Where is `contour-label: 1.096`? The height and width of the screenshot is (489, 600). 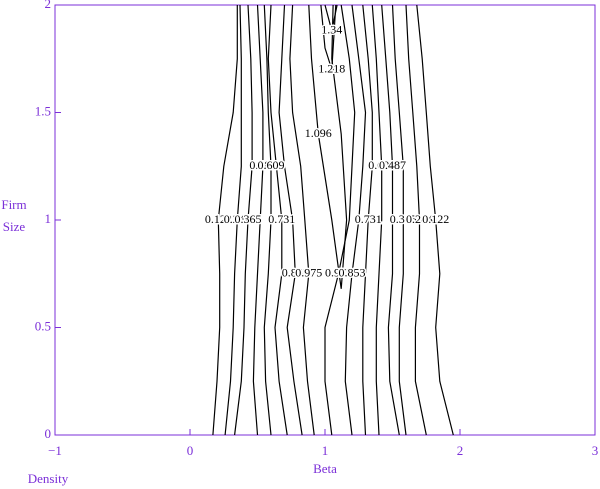 contour-label: 1.096 is located at coordinates (318, 133).